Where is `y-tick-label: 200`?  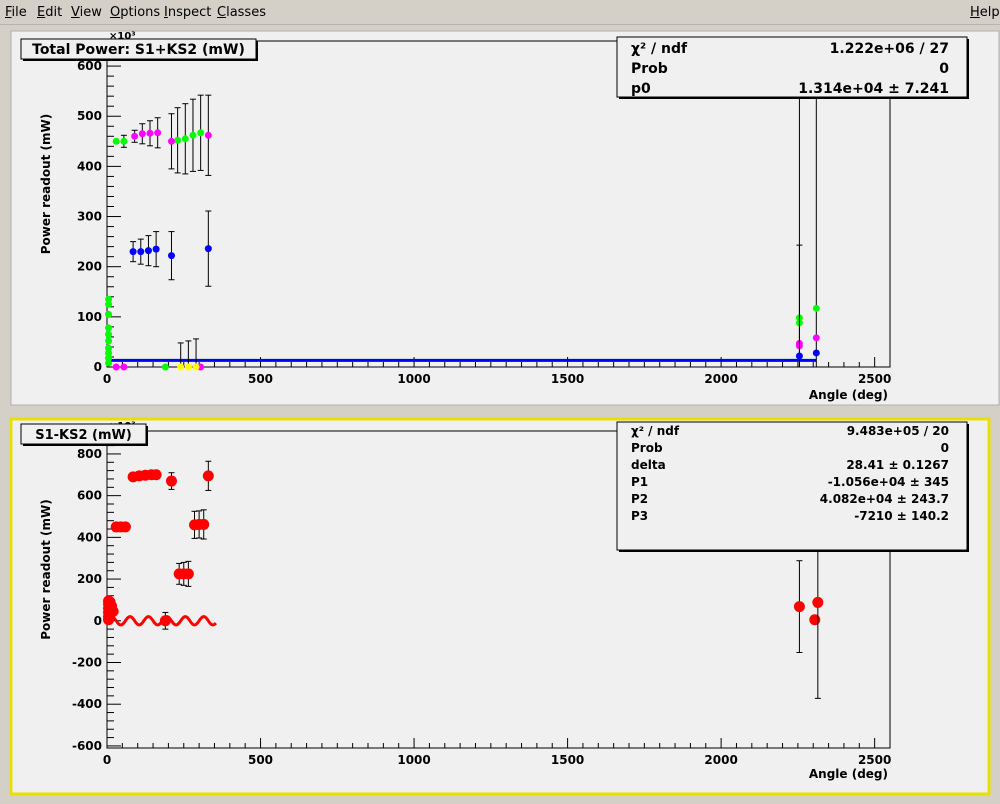 y-tick-label: 200 is located at coordinates (89, 267).